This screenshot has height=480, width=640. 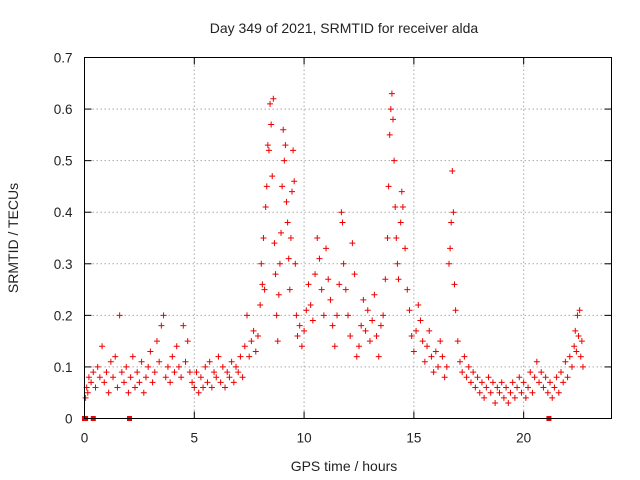 What do you see at coordinates (63, 367) in the screenshot?
I see `y-tick-label: 0.1` at bounding box center [63, 367].